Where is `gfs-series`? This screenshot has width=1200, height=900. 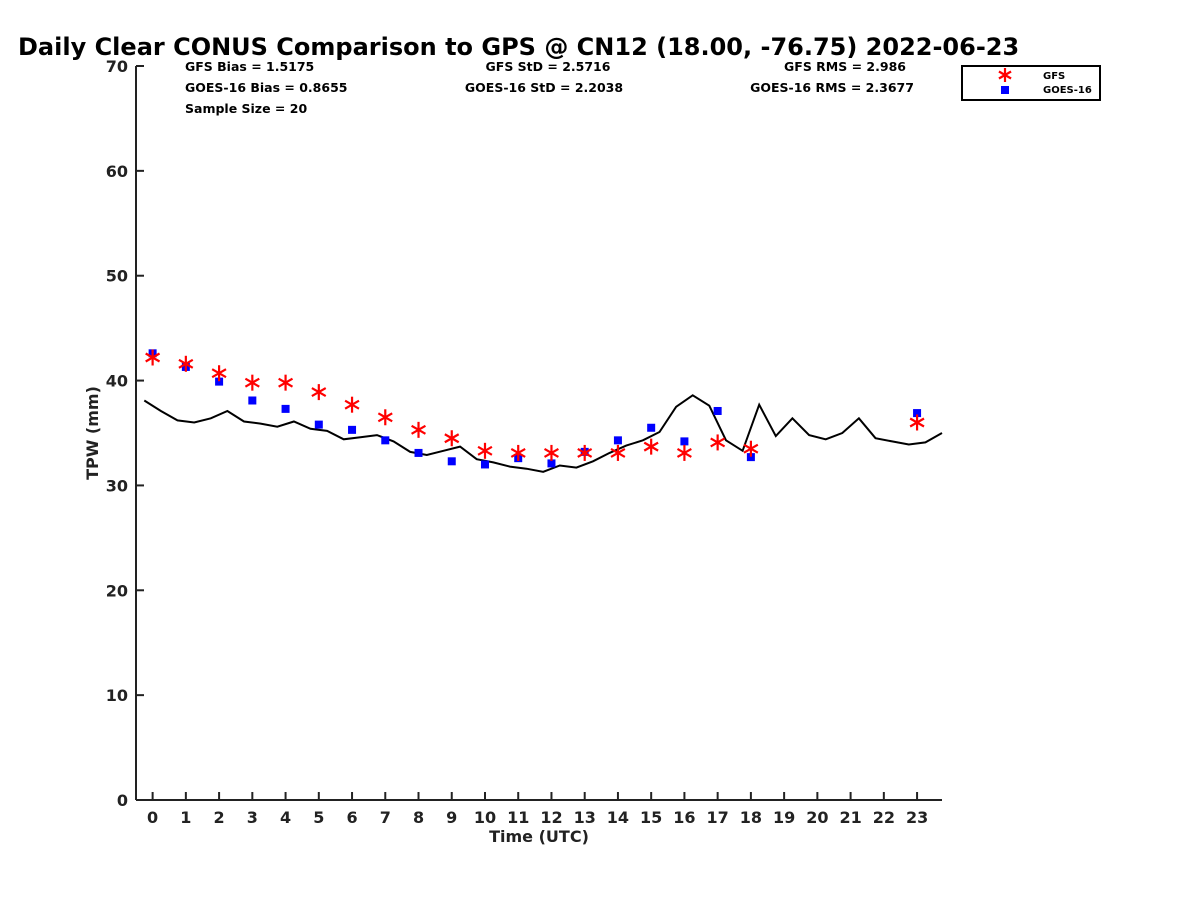
gfs-series is located at coordinates (535, 405).